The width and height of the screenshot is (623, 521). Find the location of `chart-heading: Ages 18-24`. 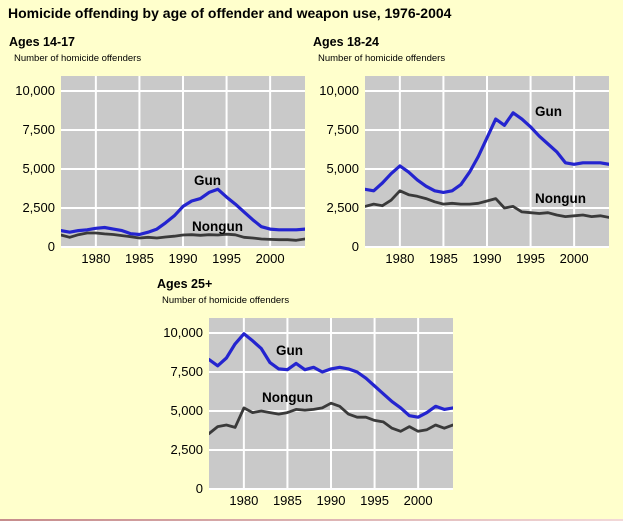

chart-heading: Ages 18-24 is located at coordinates (346, 42).